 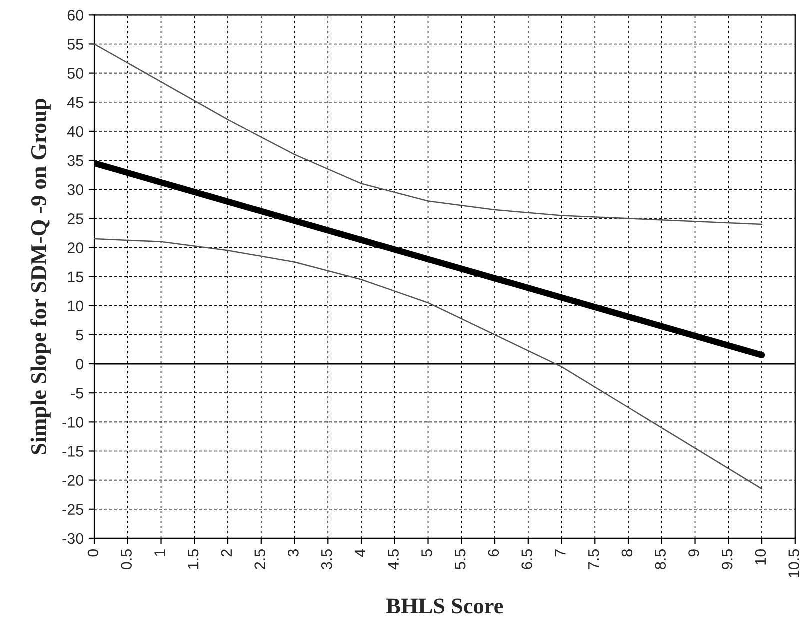 What do you see at coordinates (326, 560) in the screenshot?
I see `x-tick-label: 3.5` at bounding box center [326, 560].